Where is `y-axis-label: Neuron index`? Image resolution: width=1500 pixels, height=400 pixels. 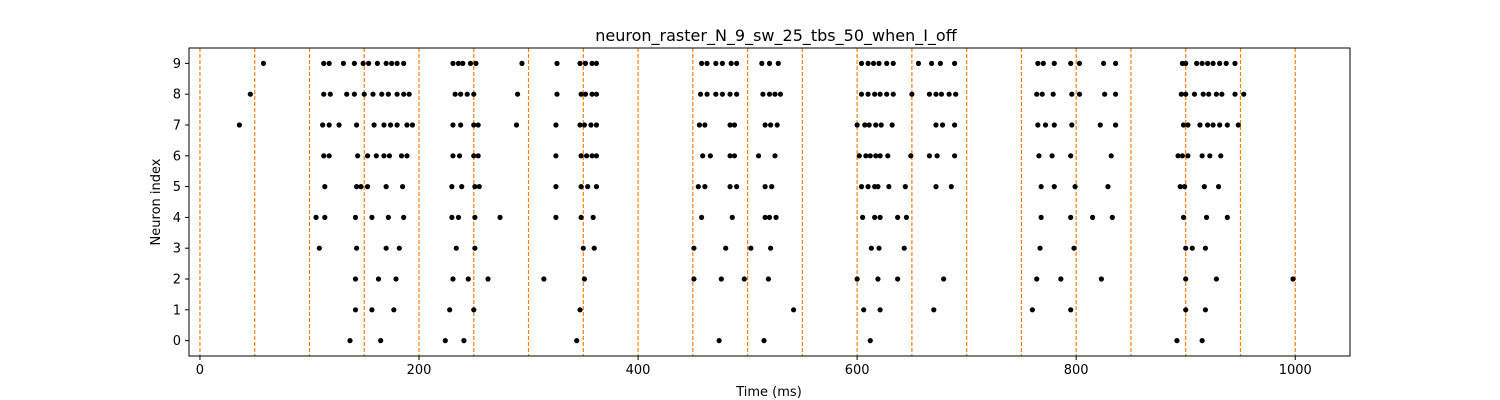
y-axis-label: Neuron index is located at coordinates (156, 201).